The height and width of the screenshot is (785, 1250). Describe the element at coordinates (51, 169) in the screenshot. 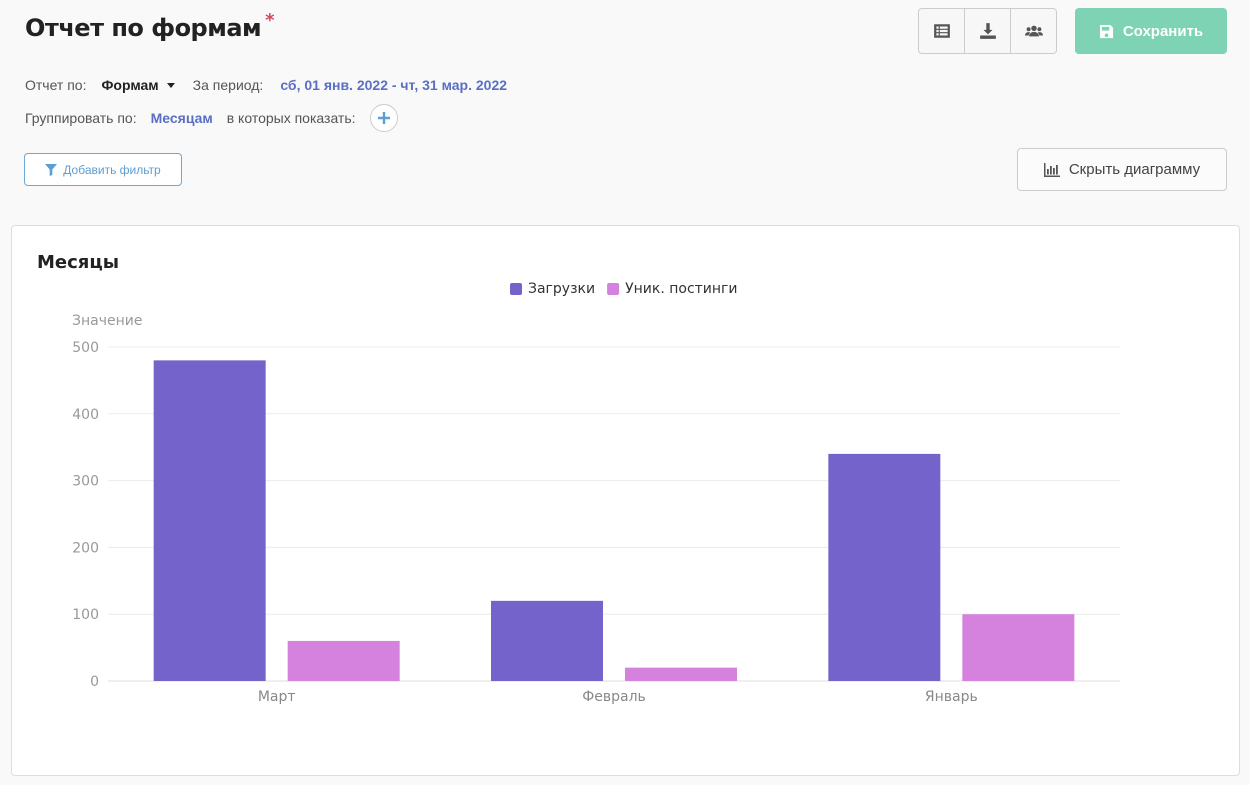

I see `filter-icon` at that location.